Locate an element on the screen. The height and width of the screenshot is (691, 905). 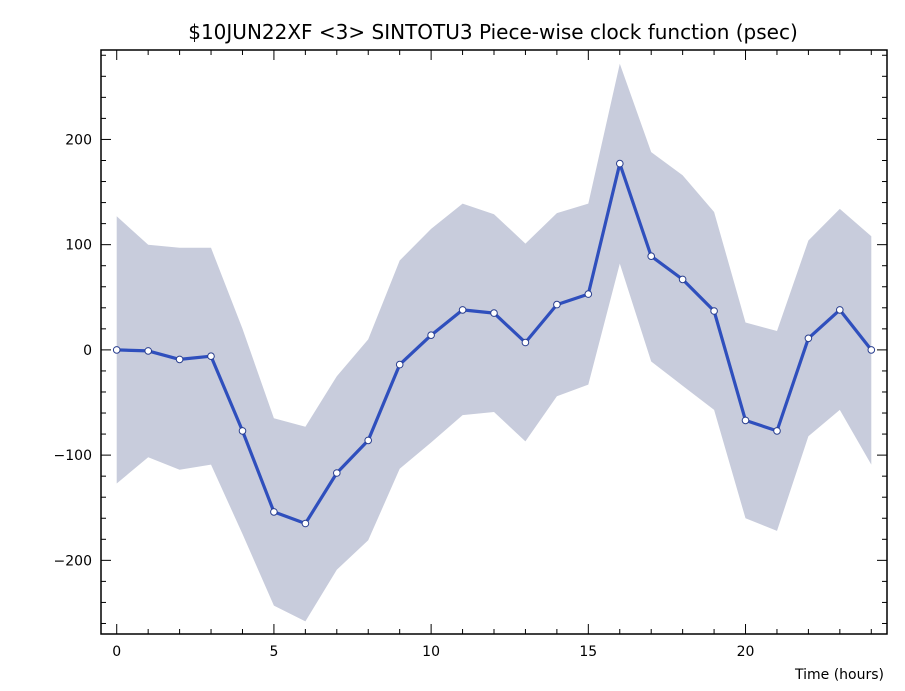
y-tick-label: −200 is located at coordinates (73, 561).